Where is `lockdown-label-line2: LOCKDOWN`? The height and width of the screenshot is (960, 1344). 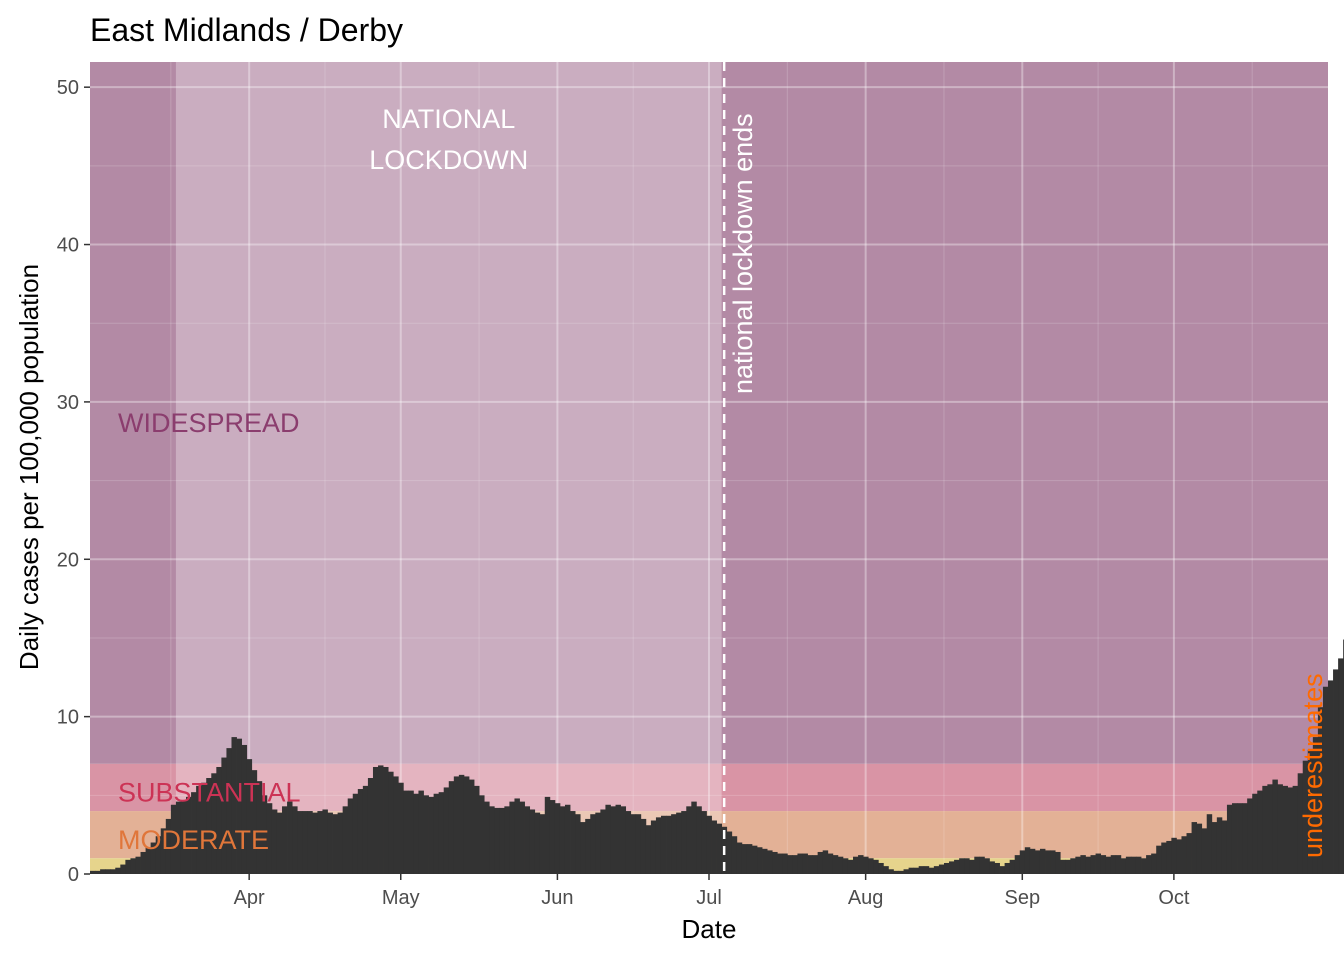
lockdown-label-line2: LOCKDOWN is located at coordinates (448, 160).